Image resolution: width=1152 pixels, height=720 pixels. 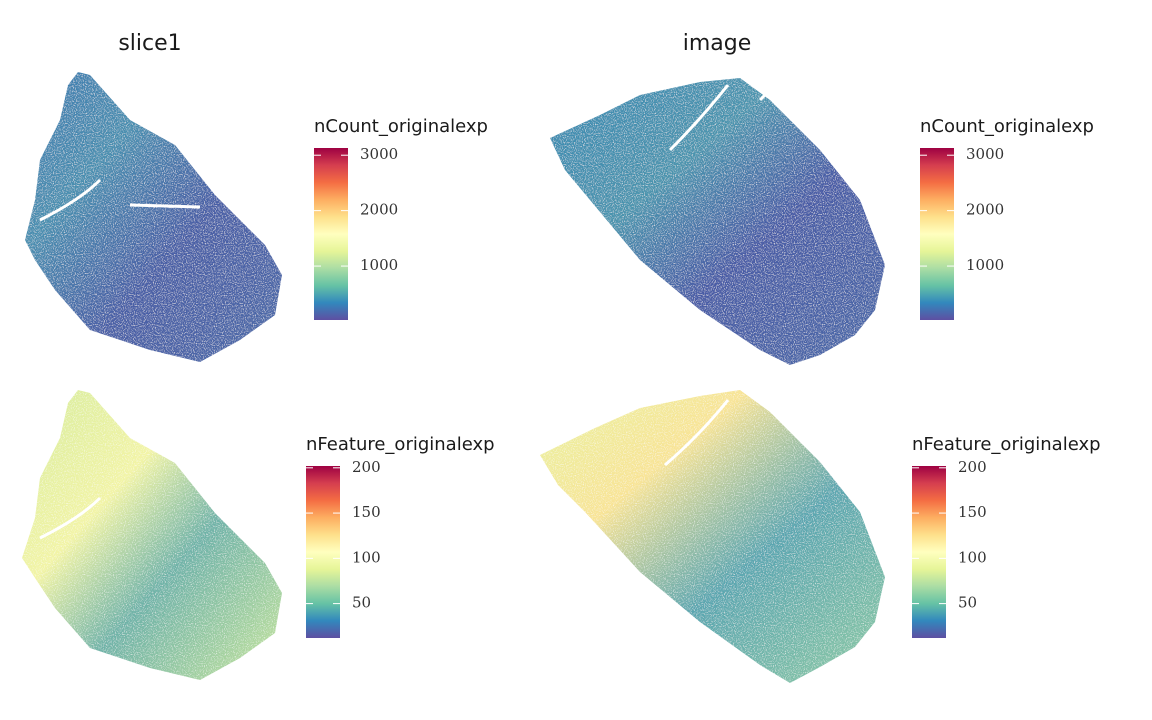 What do you see at coordinates (712, 536) in the screenshot?
I see `tissue-image-feature` at bounding box center [712, 536].